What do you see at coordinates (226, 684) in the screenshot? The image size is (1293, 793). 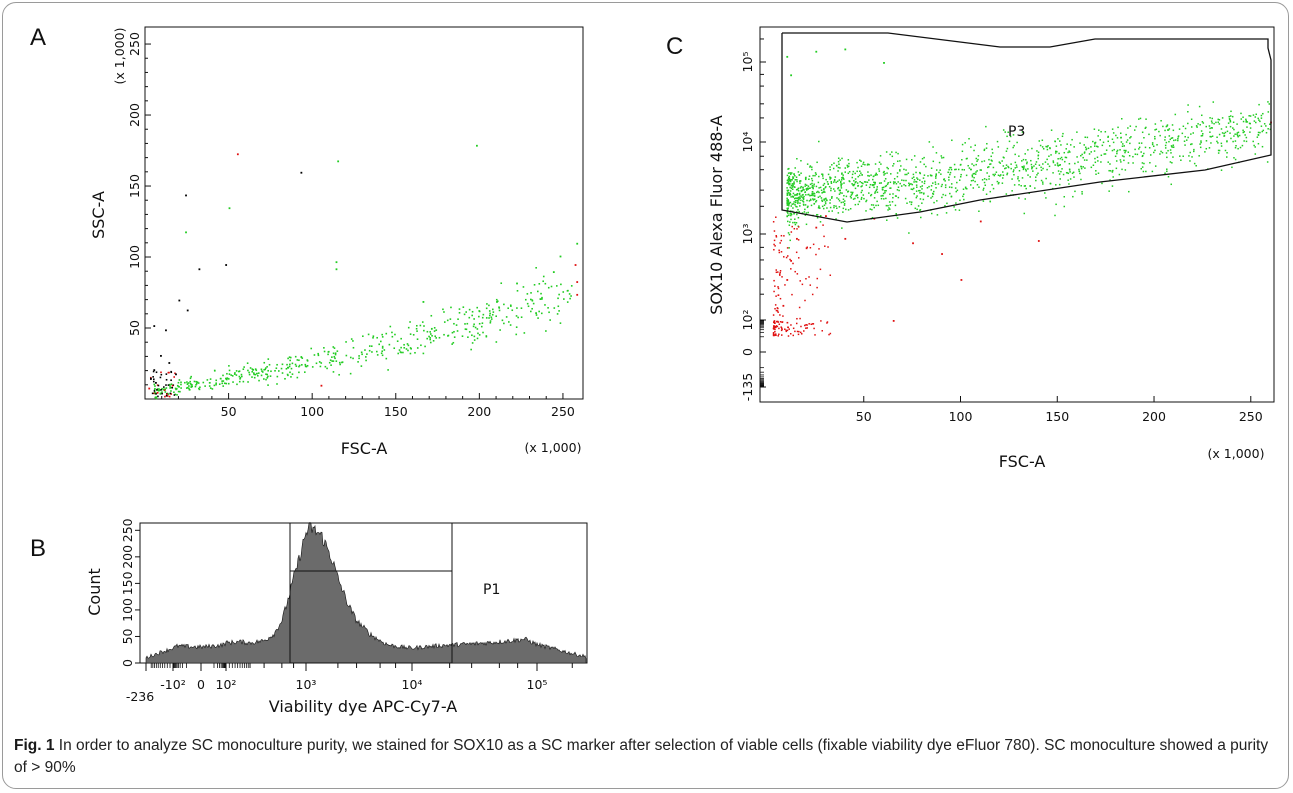 I see `panel-b-x-tick-label: 10²` at bounding box center [226, 684].